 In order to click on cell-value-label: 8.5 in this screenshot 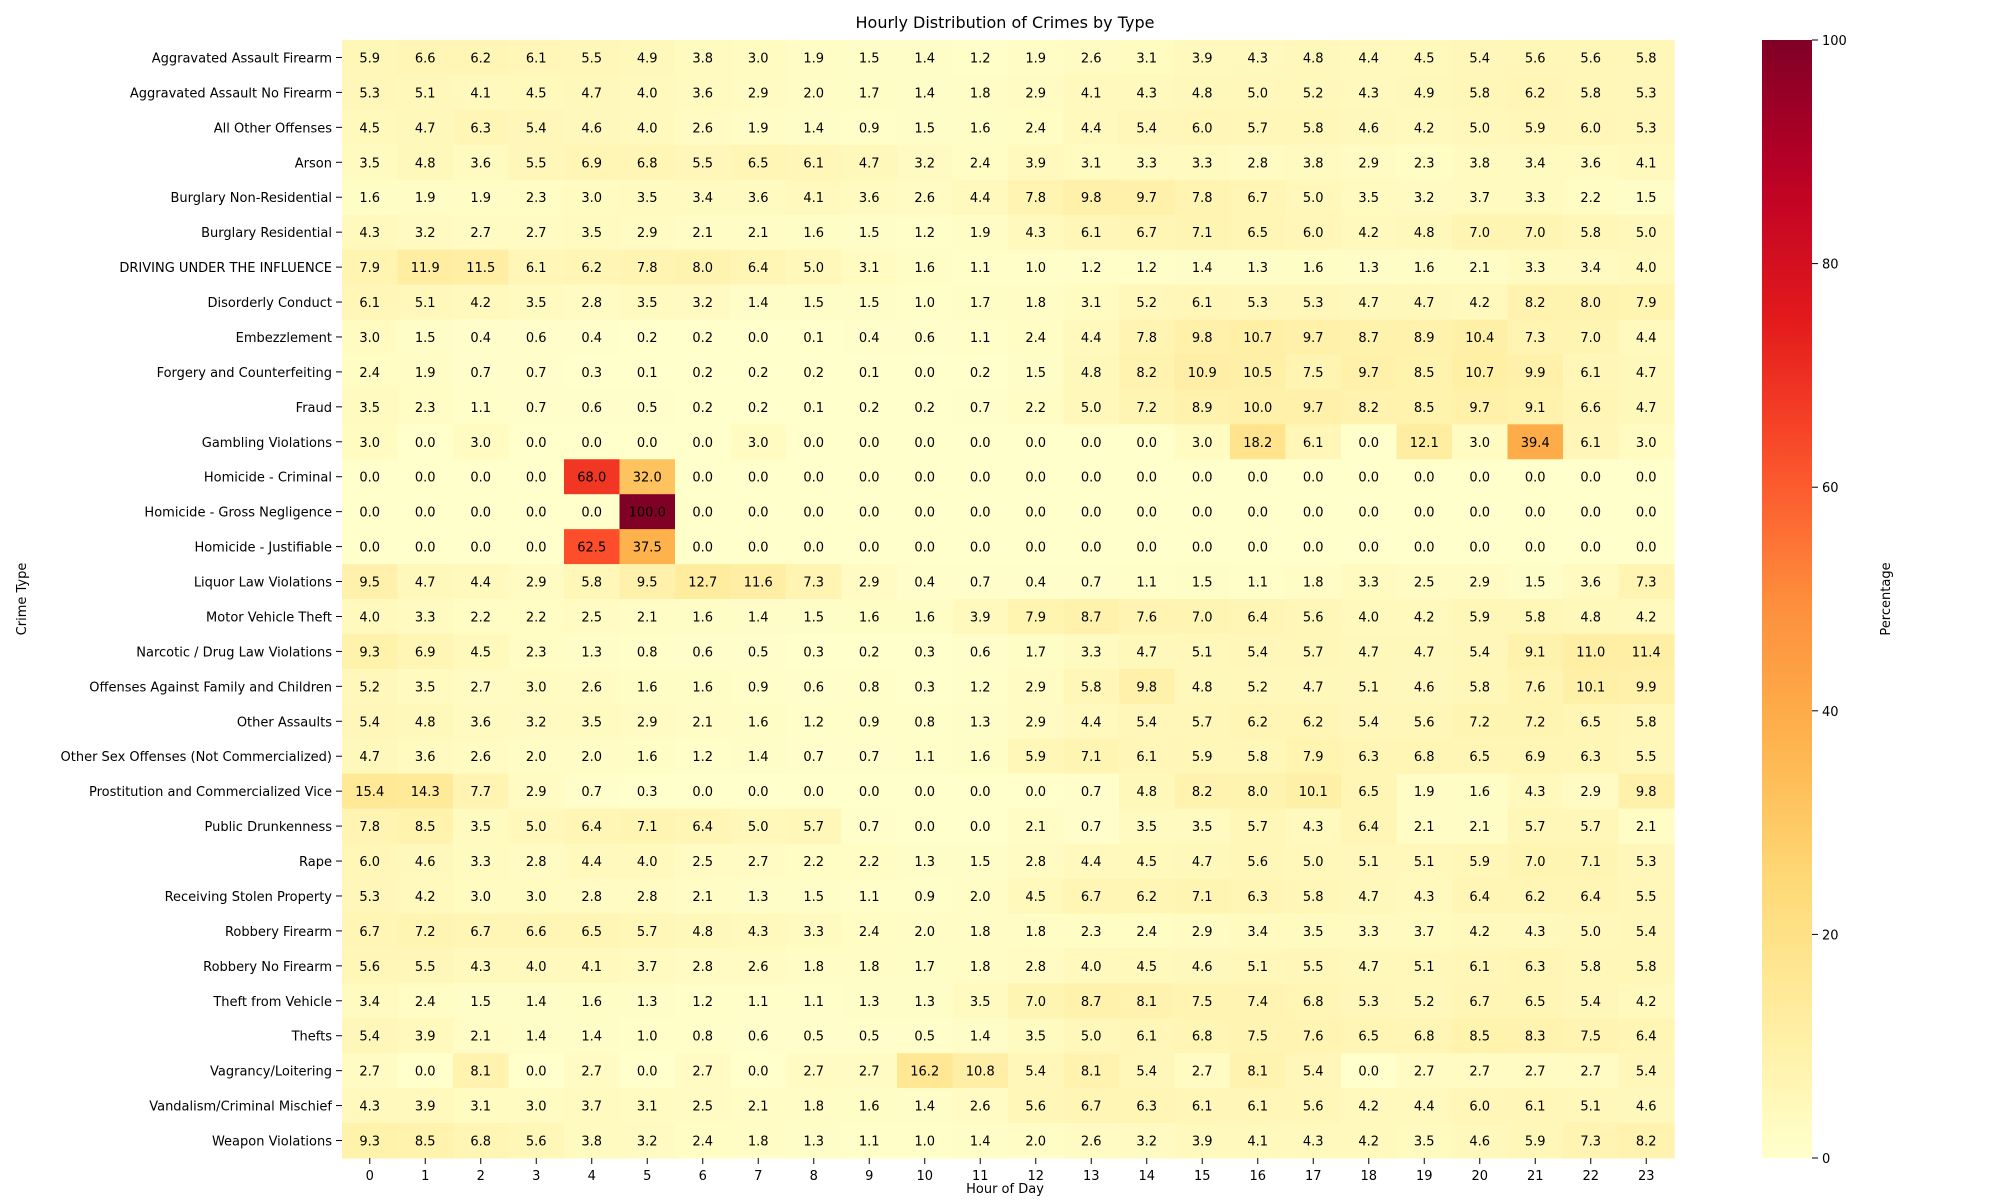, I will do `click(1479, 1037)`.